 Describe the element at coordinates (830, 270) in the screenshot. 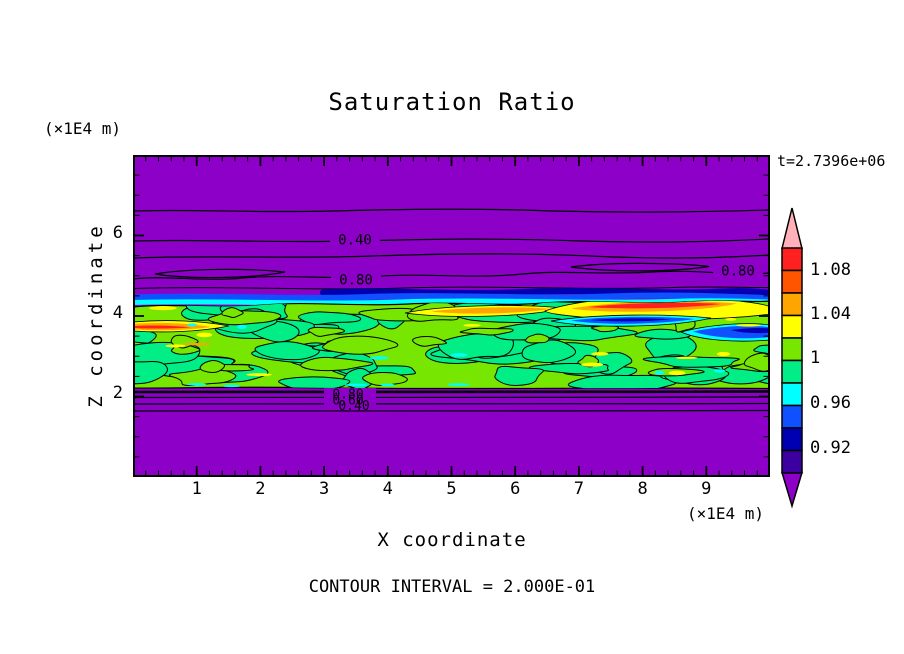

I see `colorbar-tick-label: 1.08` at that location.